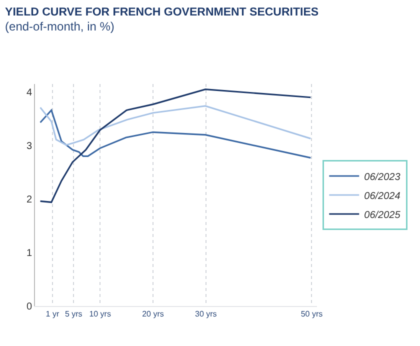 This screenshot has height=346, width=420. What do you see at coordinates (311, 314) in the screenshot?
I see `x-tick-label: 50 yrs` at bounding box center [311, 314].